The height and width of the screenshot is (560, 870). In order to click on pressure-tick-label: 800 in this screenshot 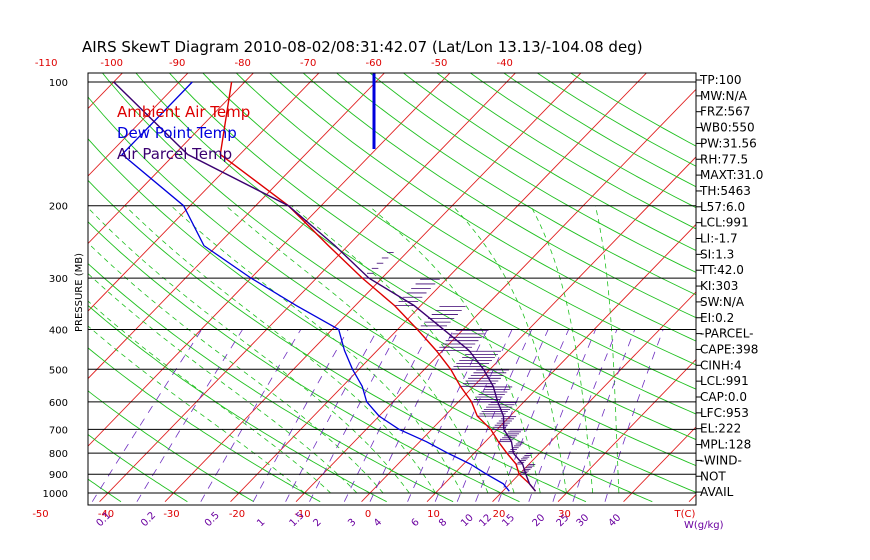, I will do `click(58, 454)`.